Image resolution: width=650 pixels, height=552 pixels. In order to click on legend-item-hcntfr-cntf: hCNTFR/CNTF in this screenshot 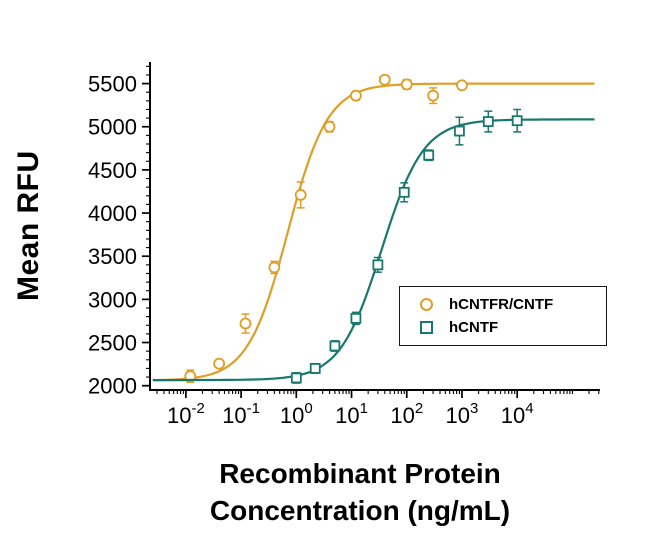, I will do `click(503, 304)`.